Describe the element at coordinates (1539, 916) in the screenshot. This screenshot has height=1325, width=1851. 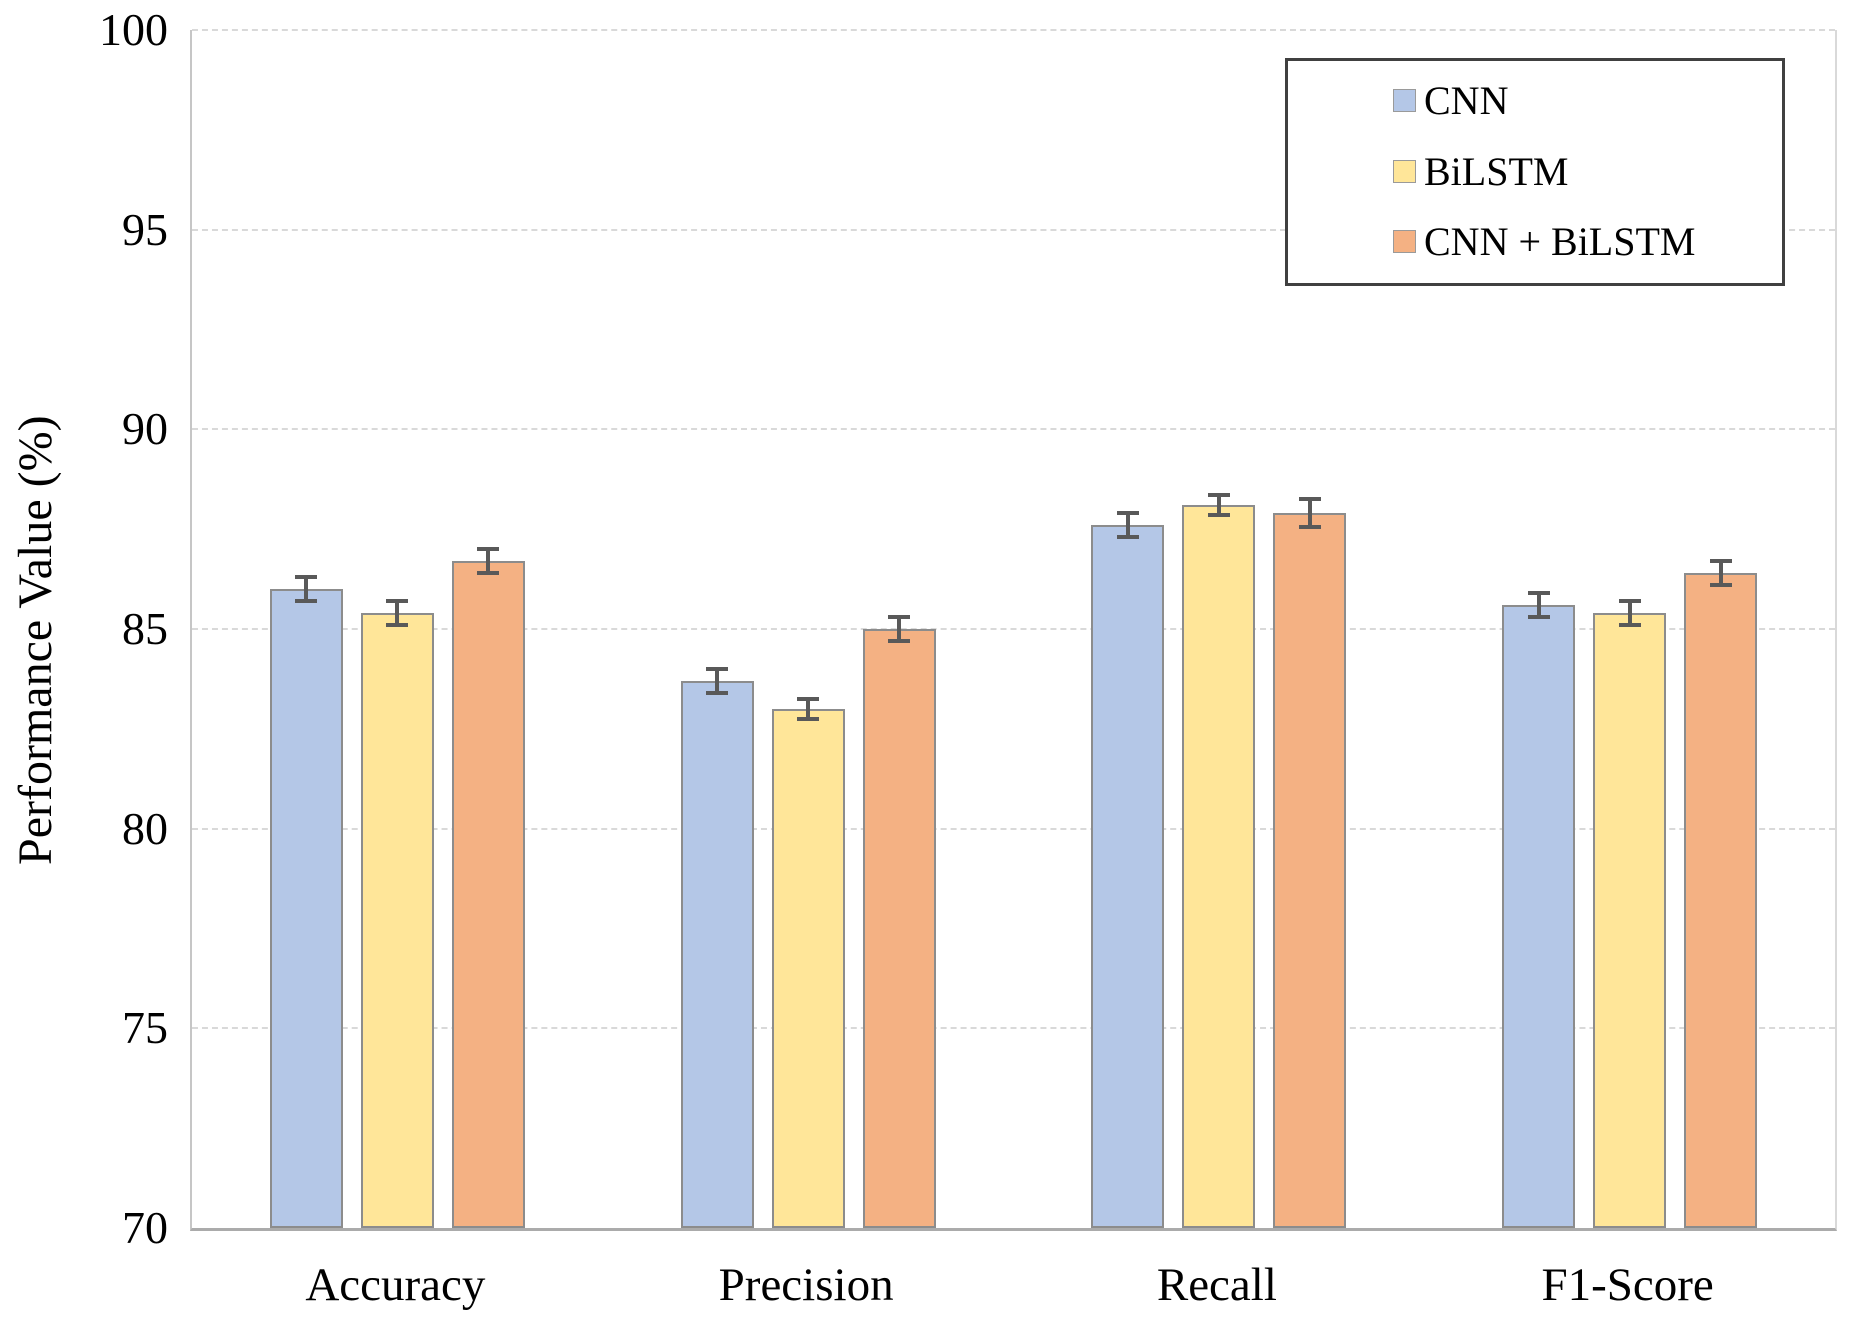
I see `bar-cnn-f1-score` at that location.